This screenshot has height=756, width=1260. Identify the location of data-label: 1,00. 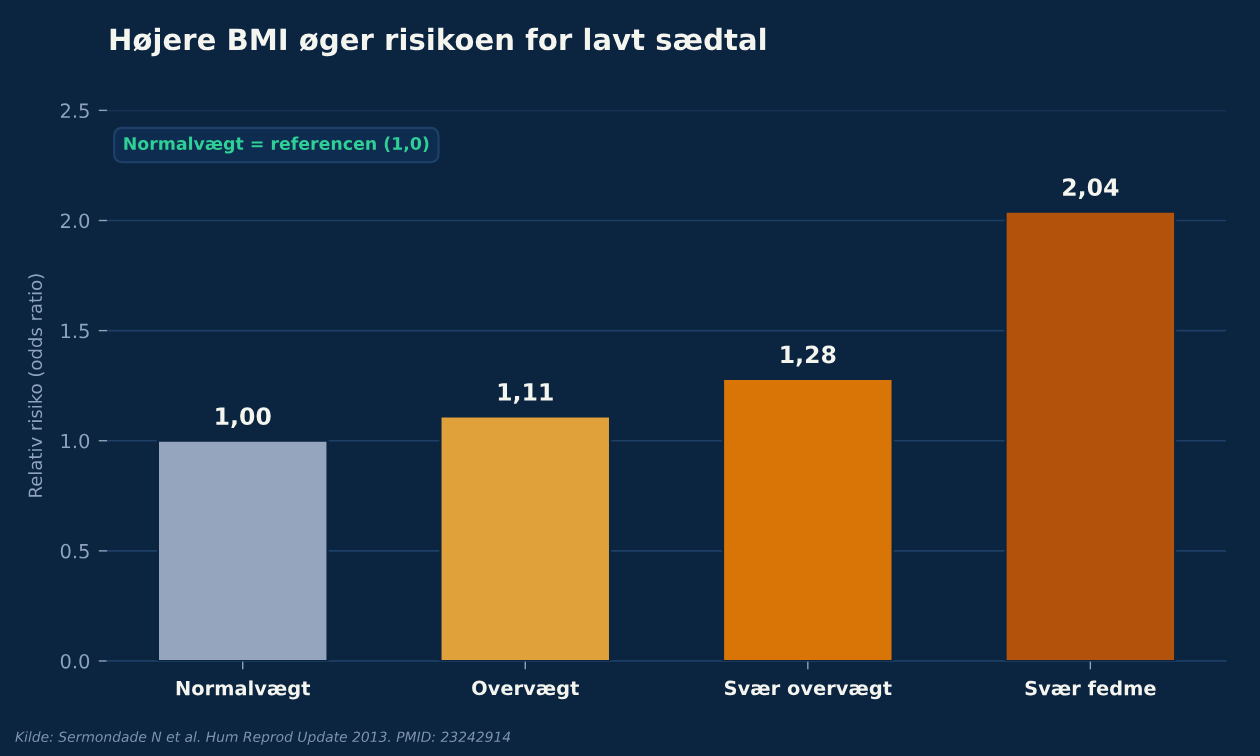
(243, 418).